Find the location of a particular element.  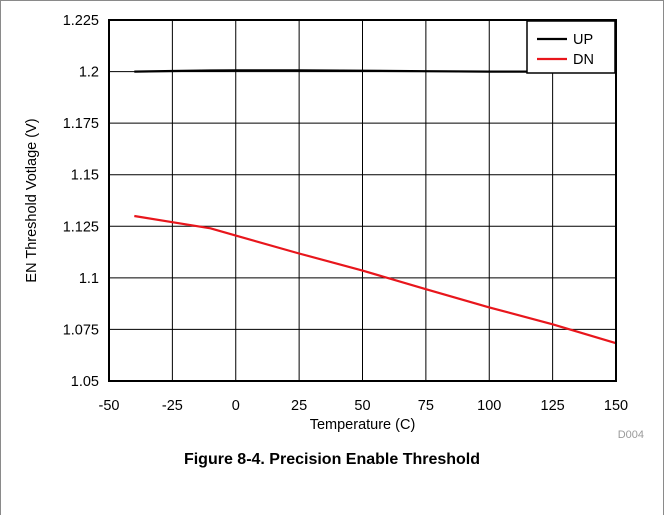

x-tick-label: 75 is located at coordinates (426, 406).